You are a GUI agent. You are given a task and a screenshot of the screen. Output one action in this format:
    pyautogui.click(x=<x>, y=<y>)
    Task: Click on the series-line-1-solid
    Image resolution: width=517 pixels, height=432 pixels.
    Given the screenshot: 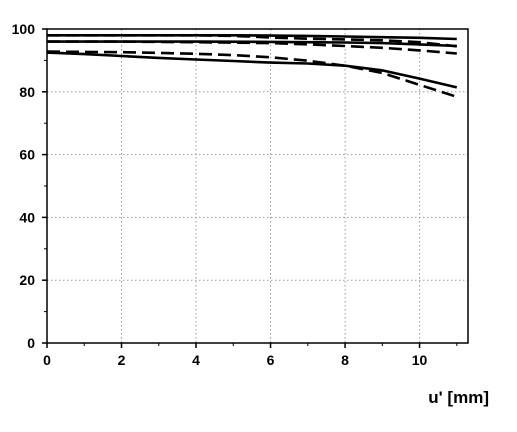 What is the action you would take?
    pyautogui.click(x=252, y=37)
    